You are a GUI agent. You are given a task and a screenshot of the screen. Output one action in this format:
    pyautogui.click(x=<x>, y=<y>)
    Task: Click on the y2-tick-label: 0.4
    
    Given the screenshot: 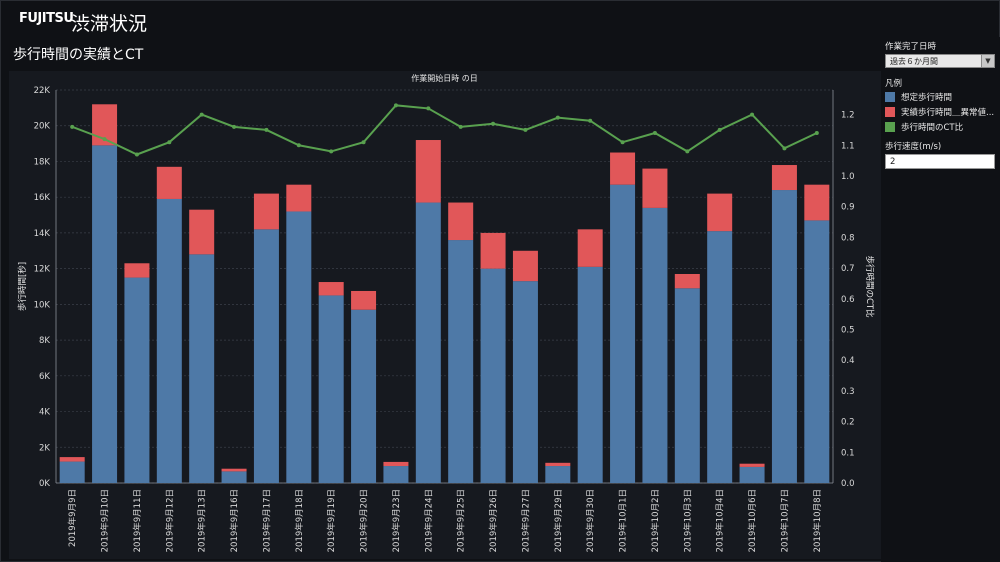 What is the action you would take?
    pyautogui.click(x=848, y=361)
    